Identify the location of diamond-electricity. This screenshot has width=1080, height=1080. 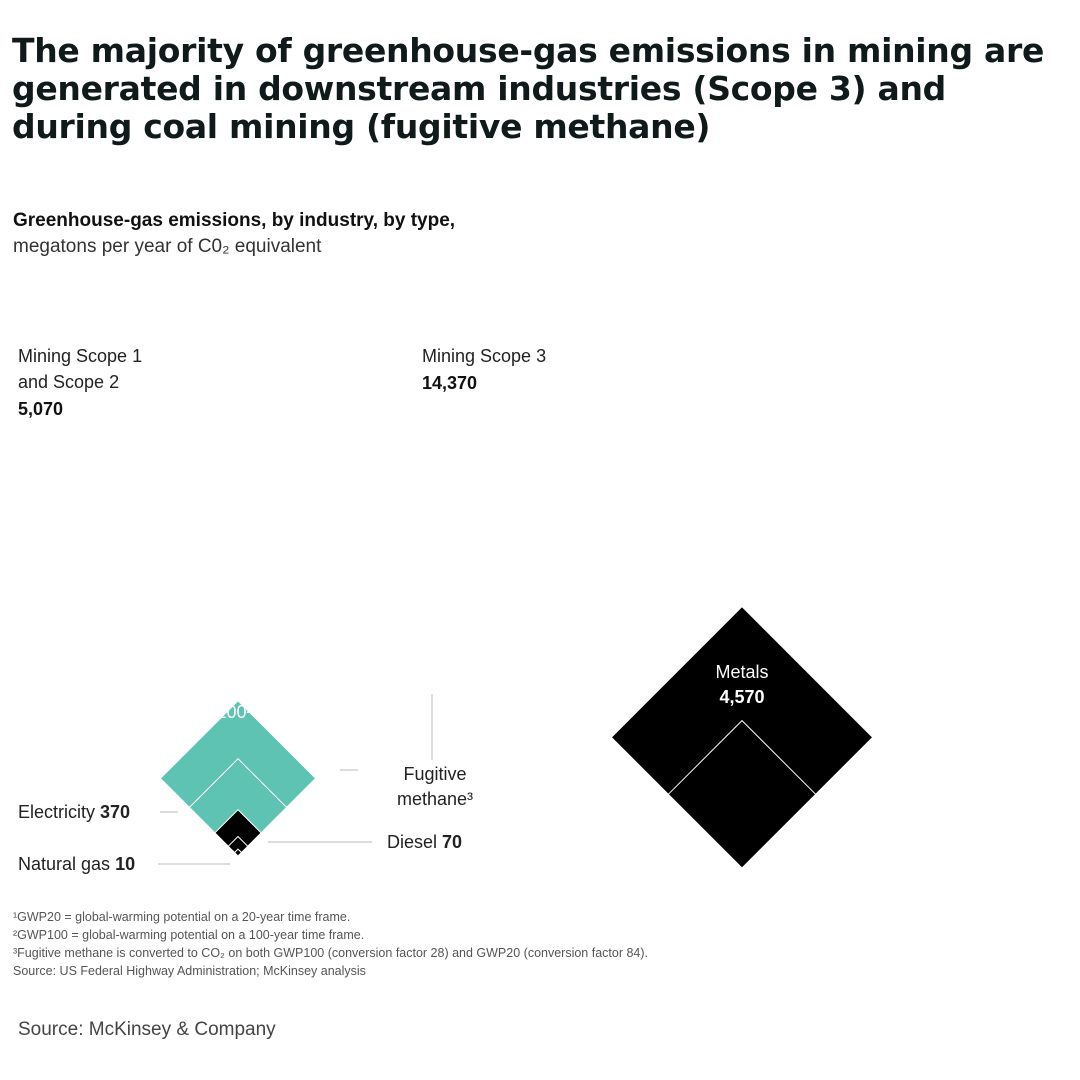
(238, 833).